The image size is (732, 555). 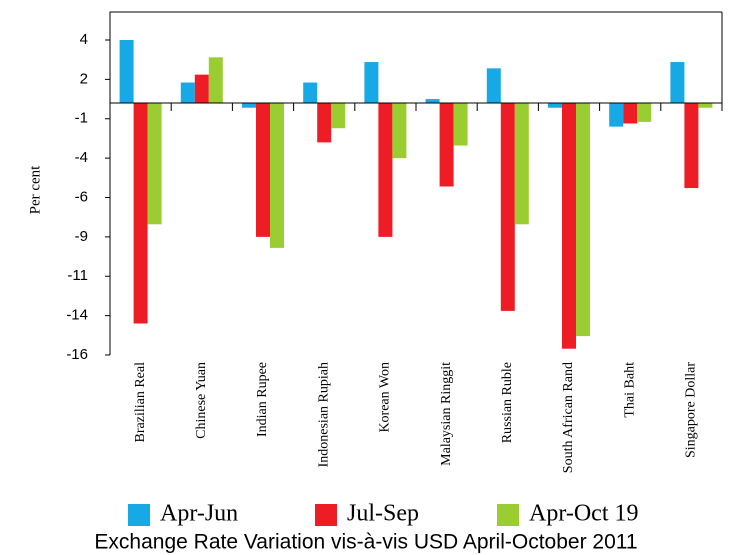 What do you see at coordinates (77, 275) in the screenshot?
I see `y-tick-label: -11` at bounding box center [77, 275].